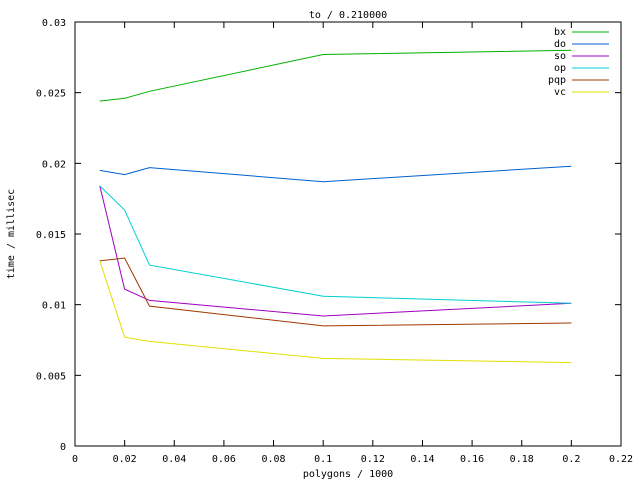 This screenshot has width=640, height=480. Describe the element at coordinates (51, 235) in the screenshot. I see `y-tick-label: 0.015` at that location.